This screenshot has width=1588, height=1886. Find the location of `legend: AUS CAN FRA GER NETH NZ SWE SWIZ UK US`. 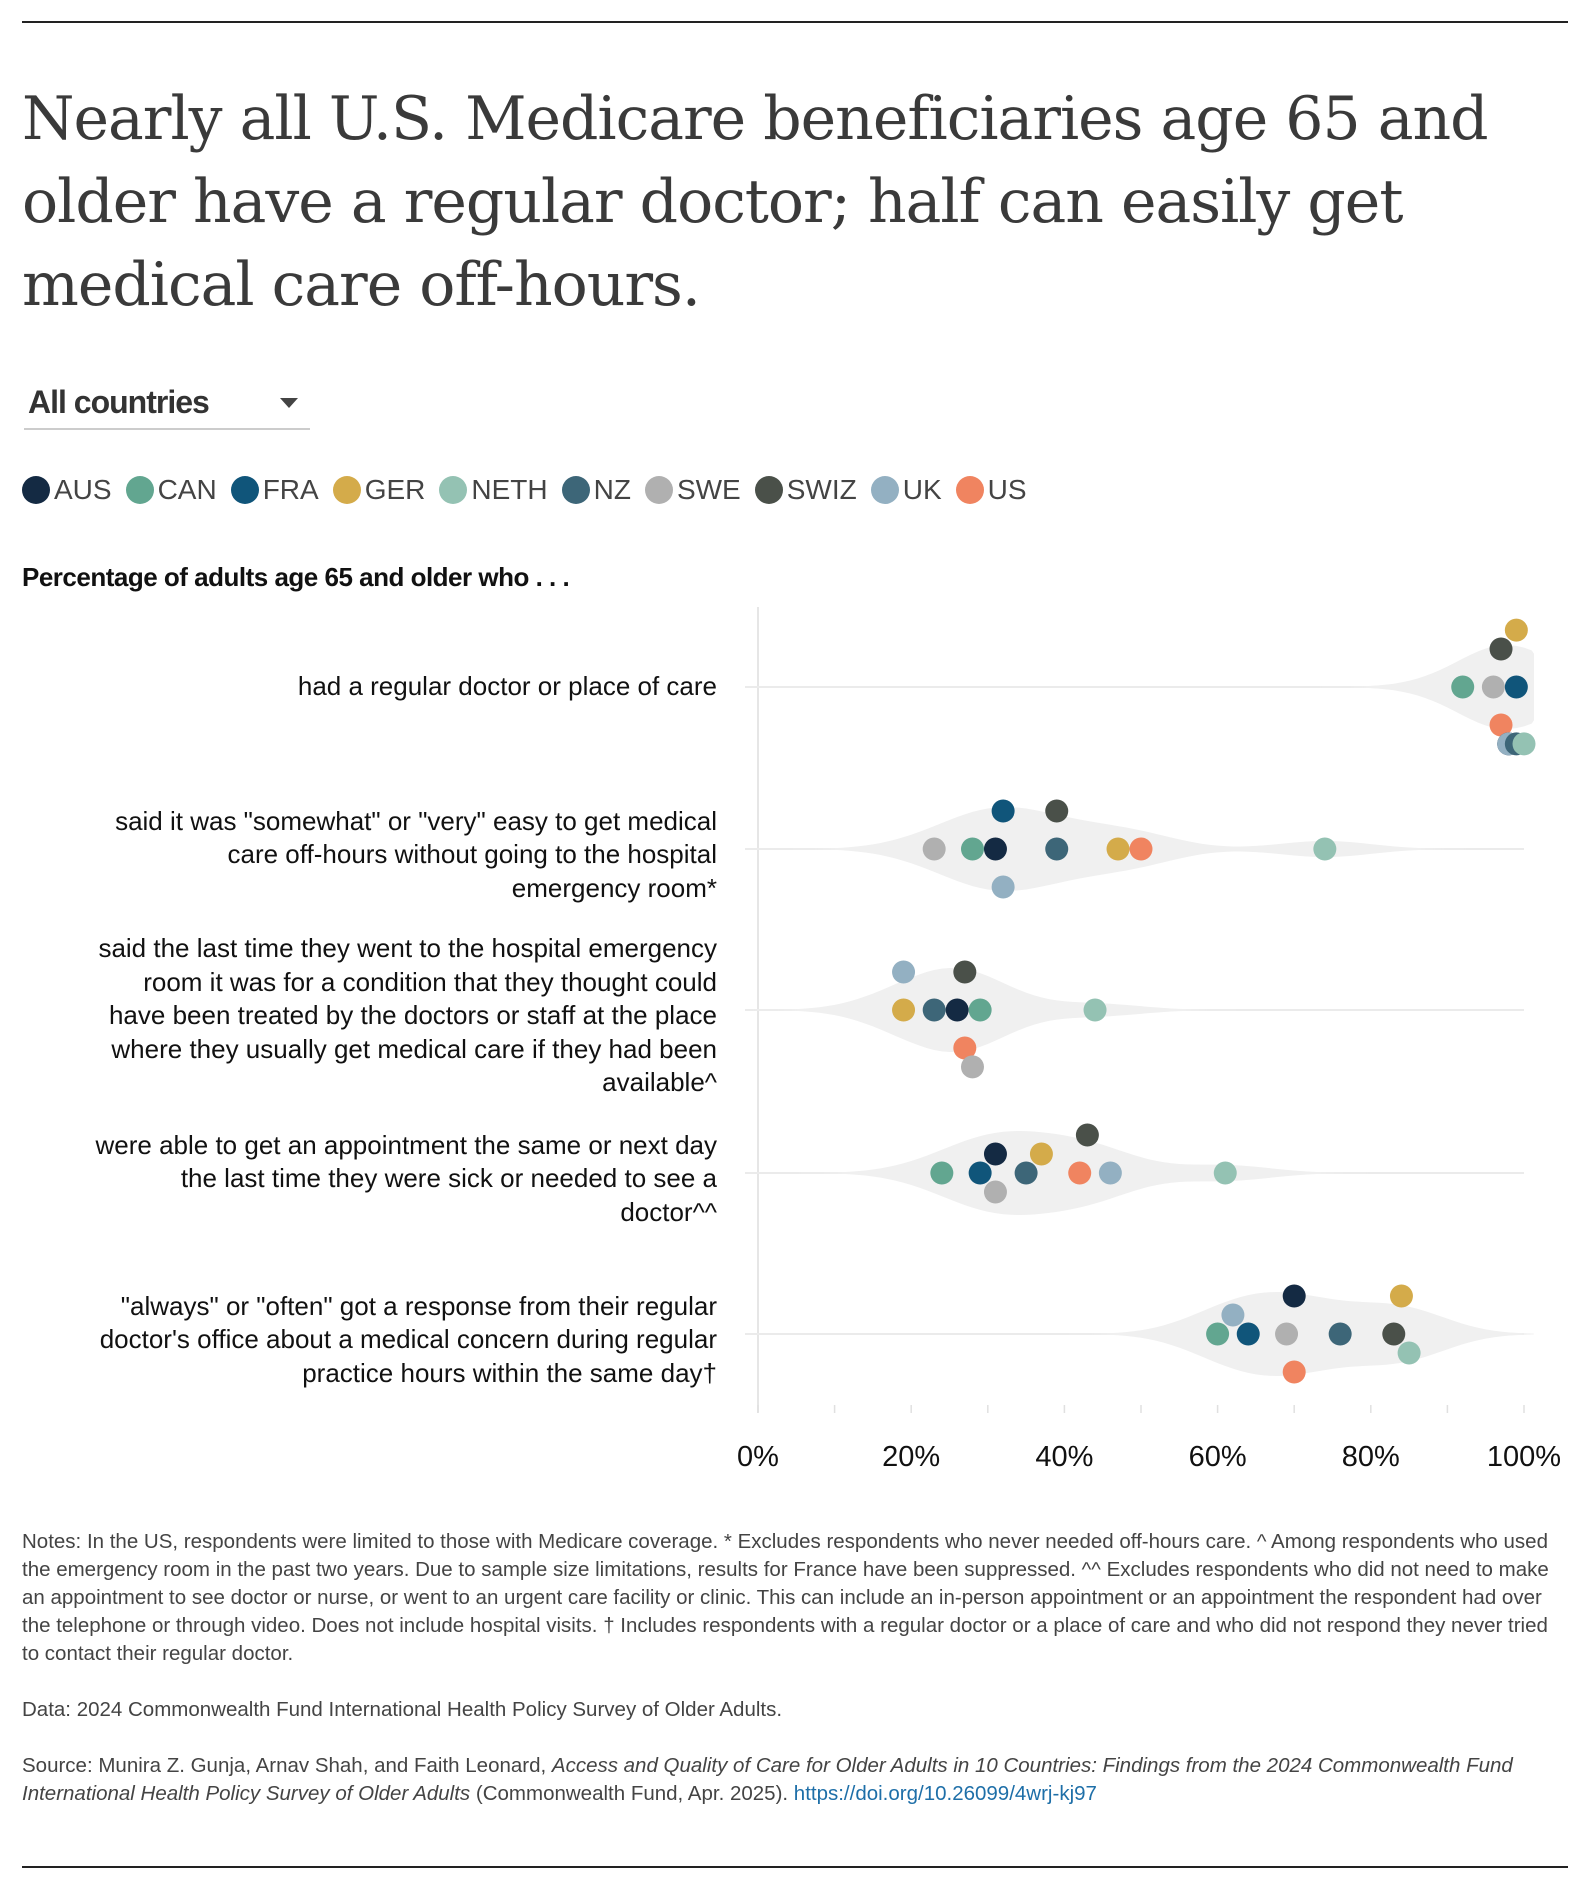

legend: AUS CAN FRA GER NETH NZ SWE SWIZ UK US is located at coordinates (531, 490).